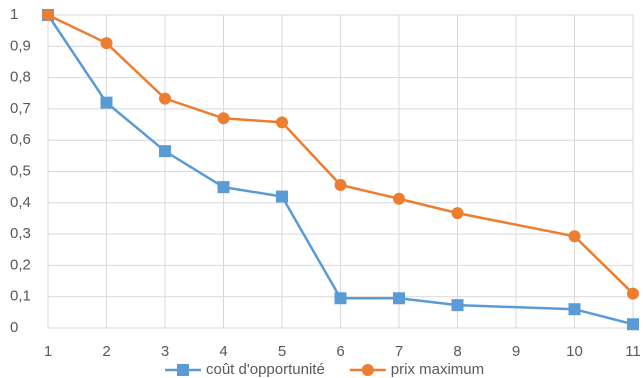 This screenshot has height=378, width=643. I want to click on y-tick-label: 1, so click(14, 14).